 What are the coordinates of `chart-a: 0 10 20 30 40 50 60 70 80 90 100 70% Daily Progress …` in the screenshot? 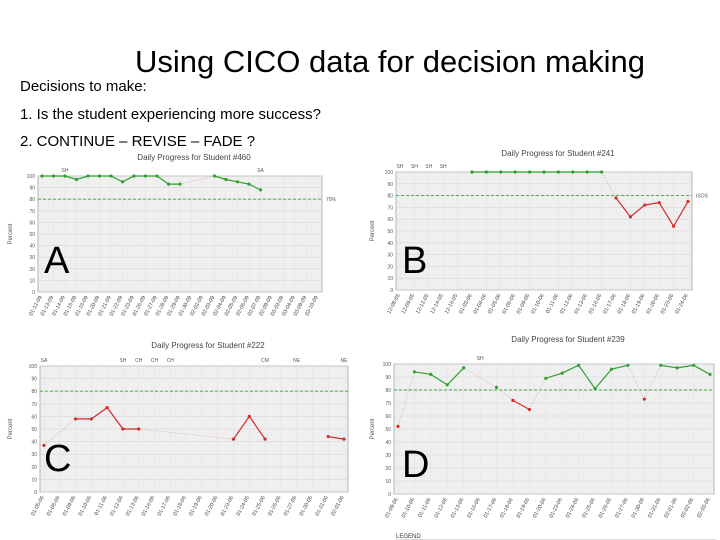 It's located at (172, 235).